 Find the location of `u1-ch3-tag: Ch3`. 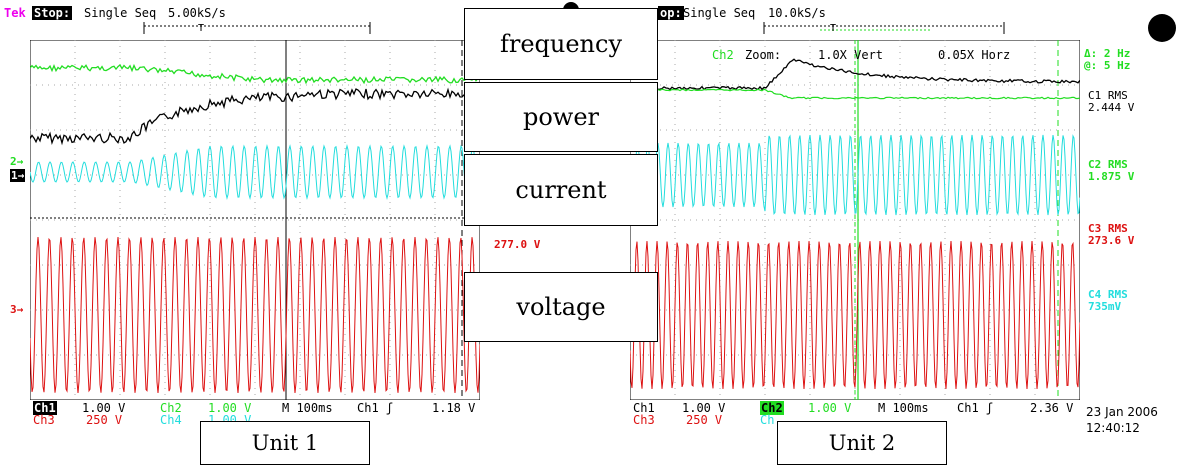

u1-ch3-tag: Ch3 is located at coordinates (44, 420).